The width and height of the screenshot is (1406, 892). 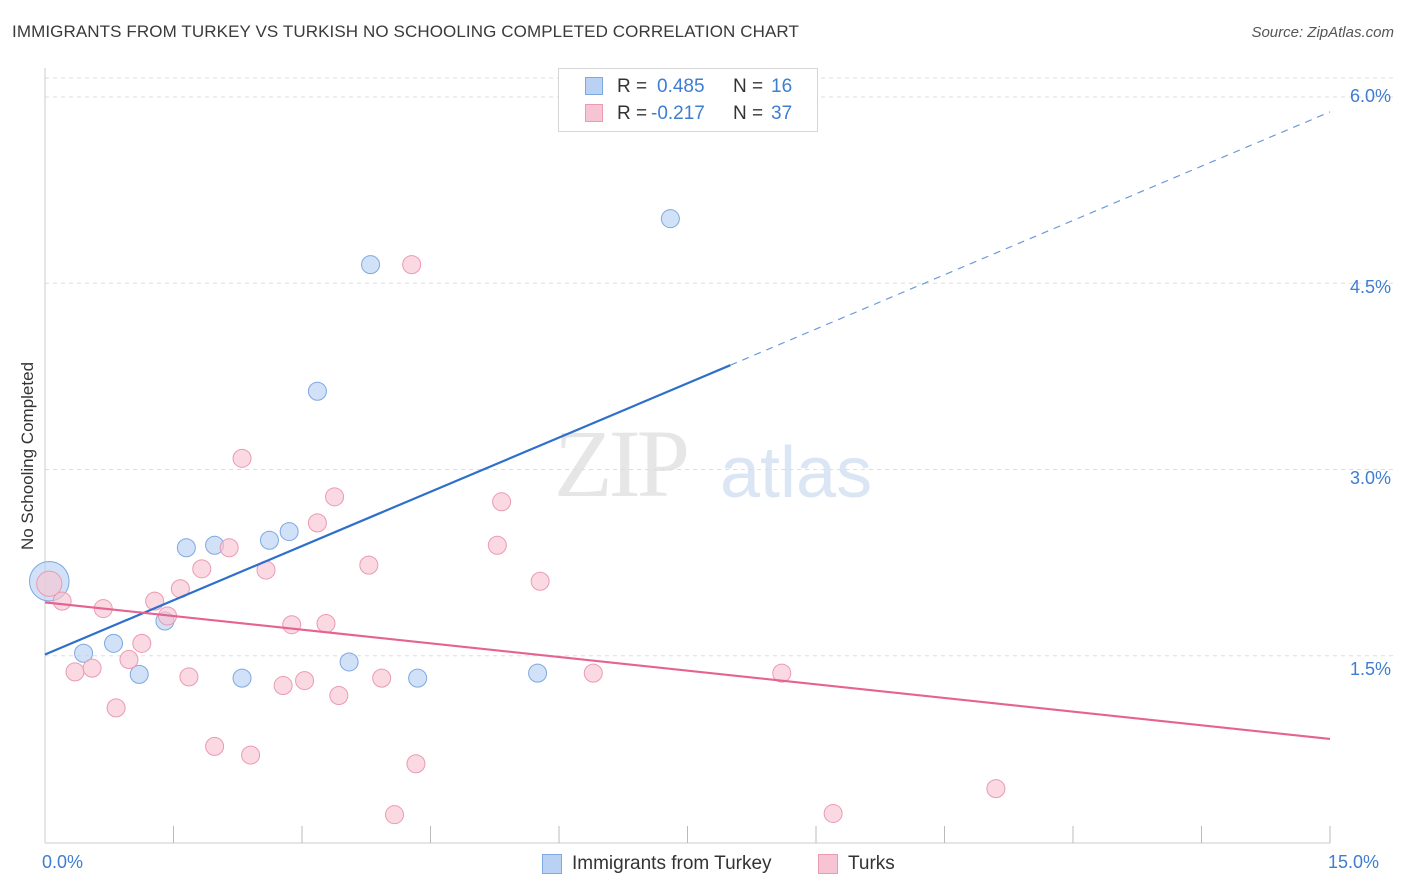 What do you see at coordinates (871, 863) in the screenshot?
I see `legend-label: Turks` at bounding box center [871, 863].